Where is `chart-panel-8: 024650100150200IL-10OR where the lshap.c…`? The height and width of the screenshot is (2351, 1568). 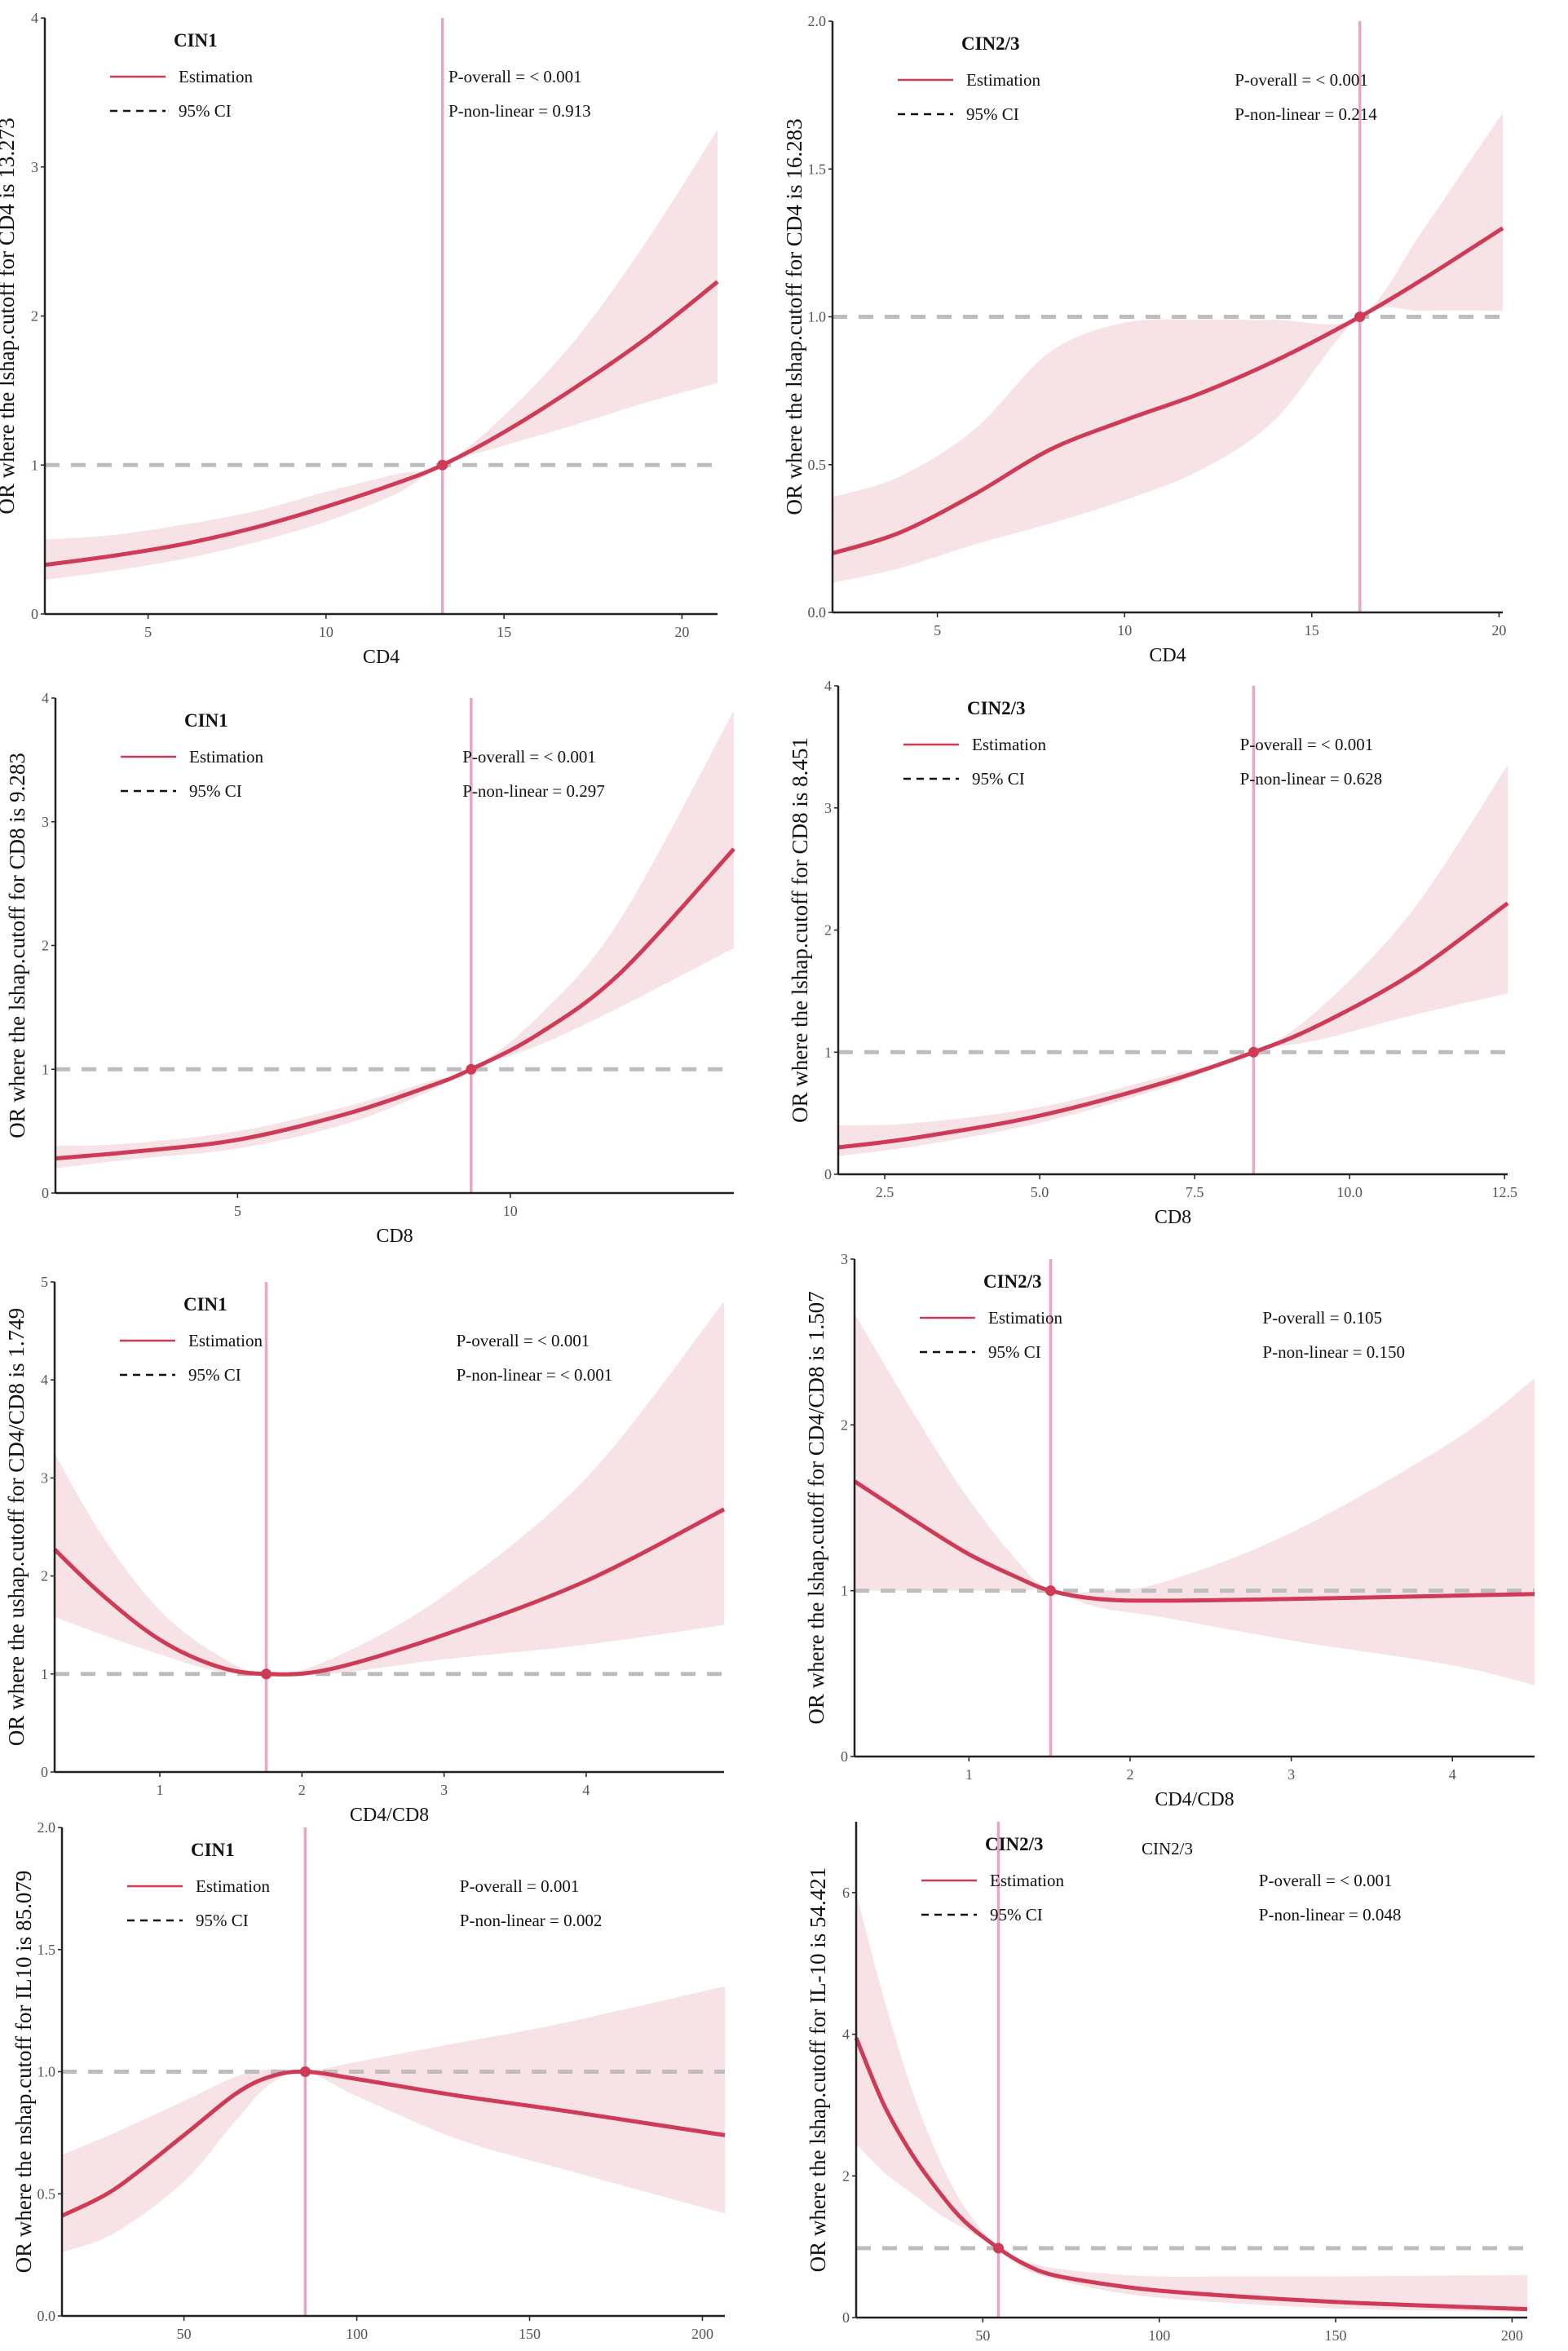
chart-panel-8: 024650100150200IL-10OR where the lshap.c… is located at coordinates (1167, 2086).